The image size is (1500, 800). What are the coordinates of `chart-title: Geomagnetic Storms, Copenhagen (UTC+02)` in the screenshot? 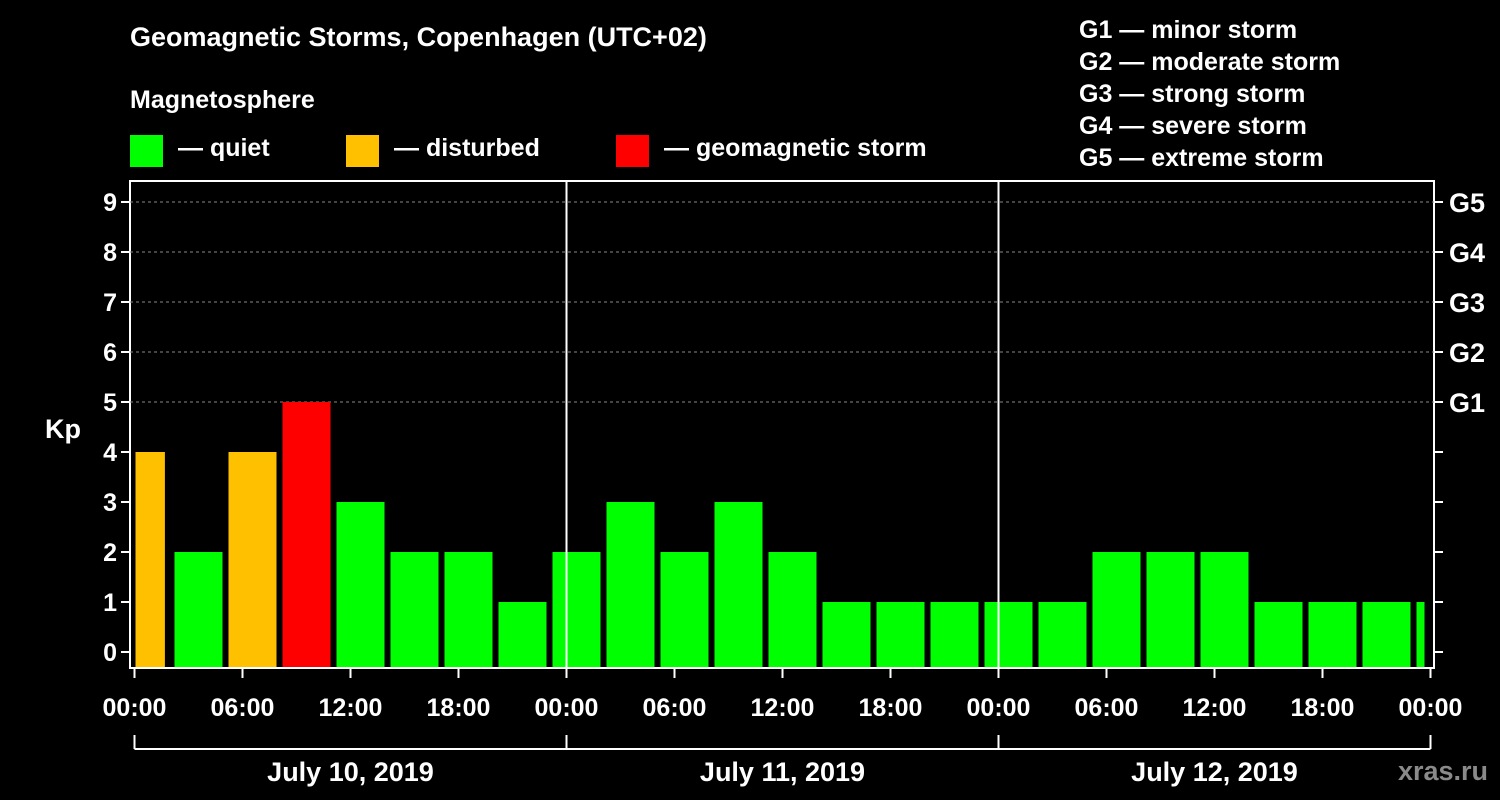 It's located at (418, 37).